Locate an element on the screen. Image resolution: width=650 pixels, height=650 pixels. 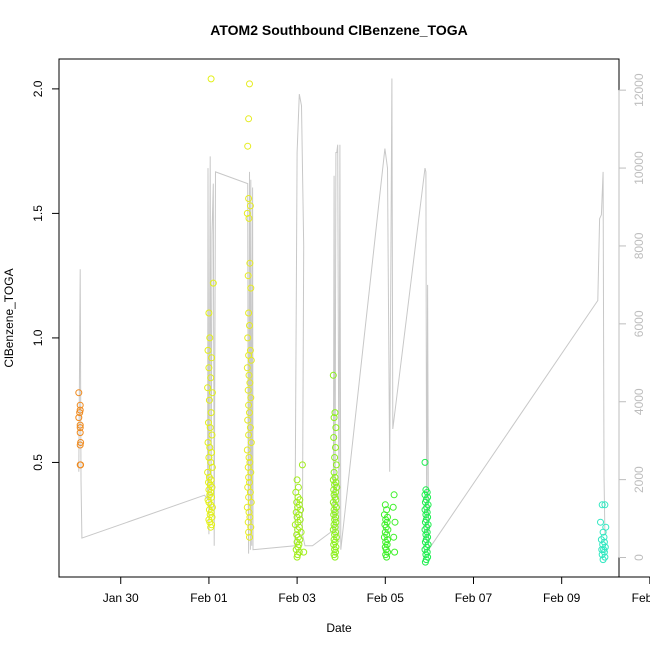
y-tick-label: 1.5 is located at coordinates (38, 213).